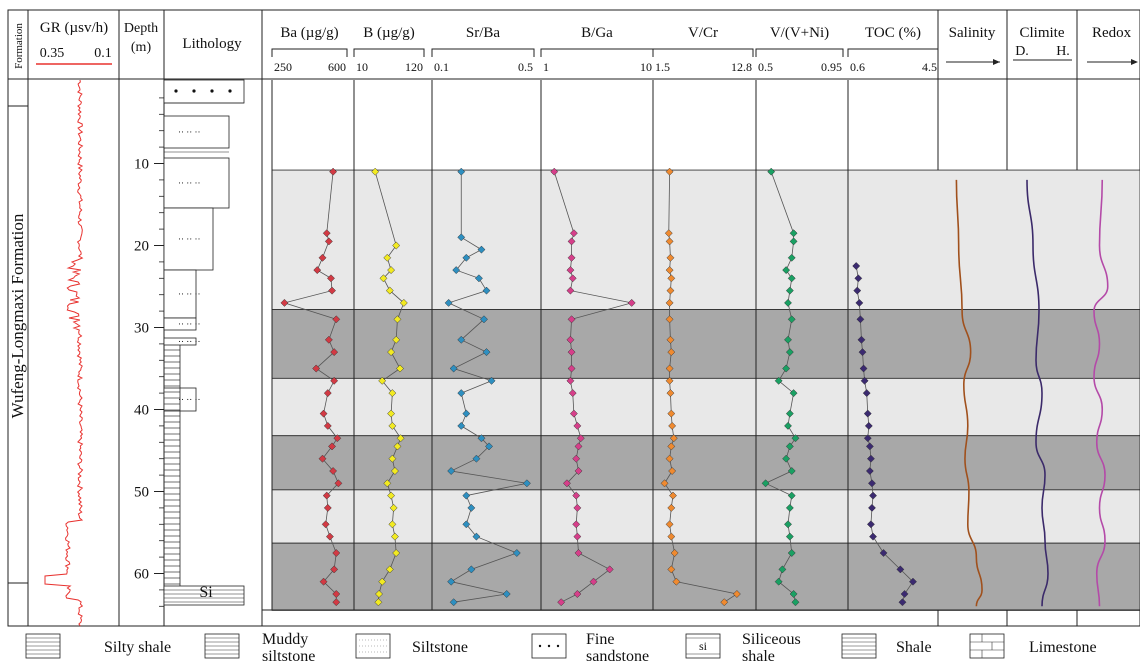 The width and height of the screenshot is (1140, 669). What do you see at coordinates (176, 91) in the screenshot?
I see `sand-dot` at bounding box center [176, 91].